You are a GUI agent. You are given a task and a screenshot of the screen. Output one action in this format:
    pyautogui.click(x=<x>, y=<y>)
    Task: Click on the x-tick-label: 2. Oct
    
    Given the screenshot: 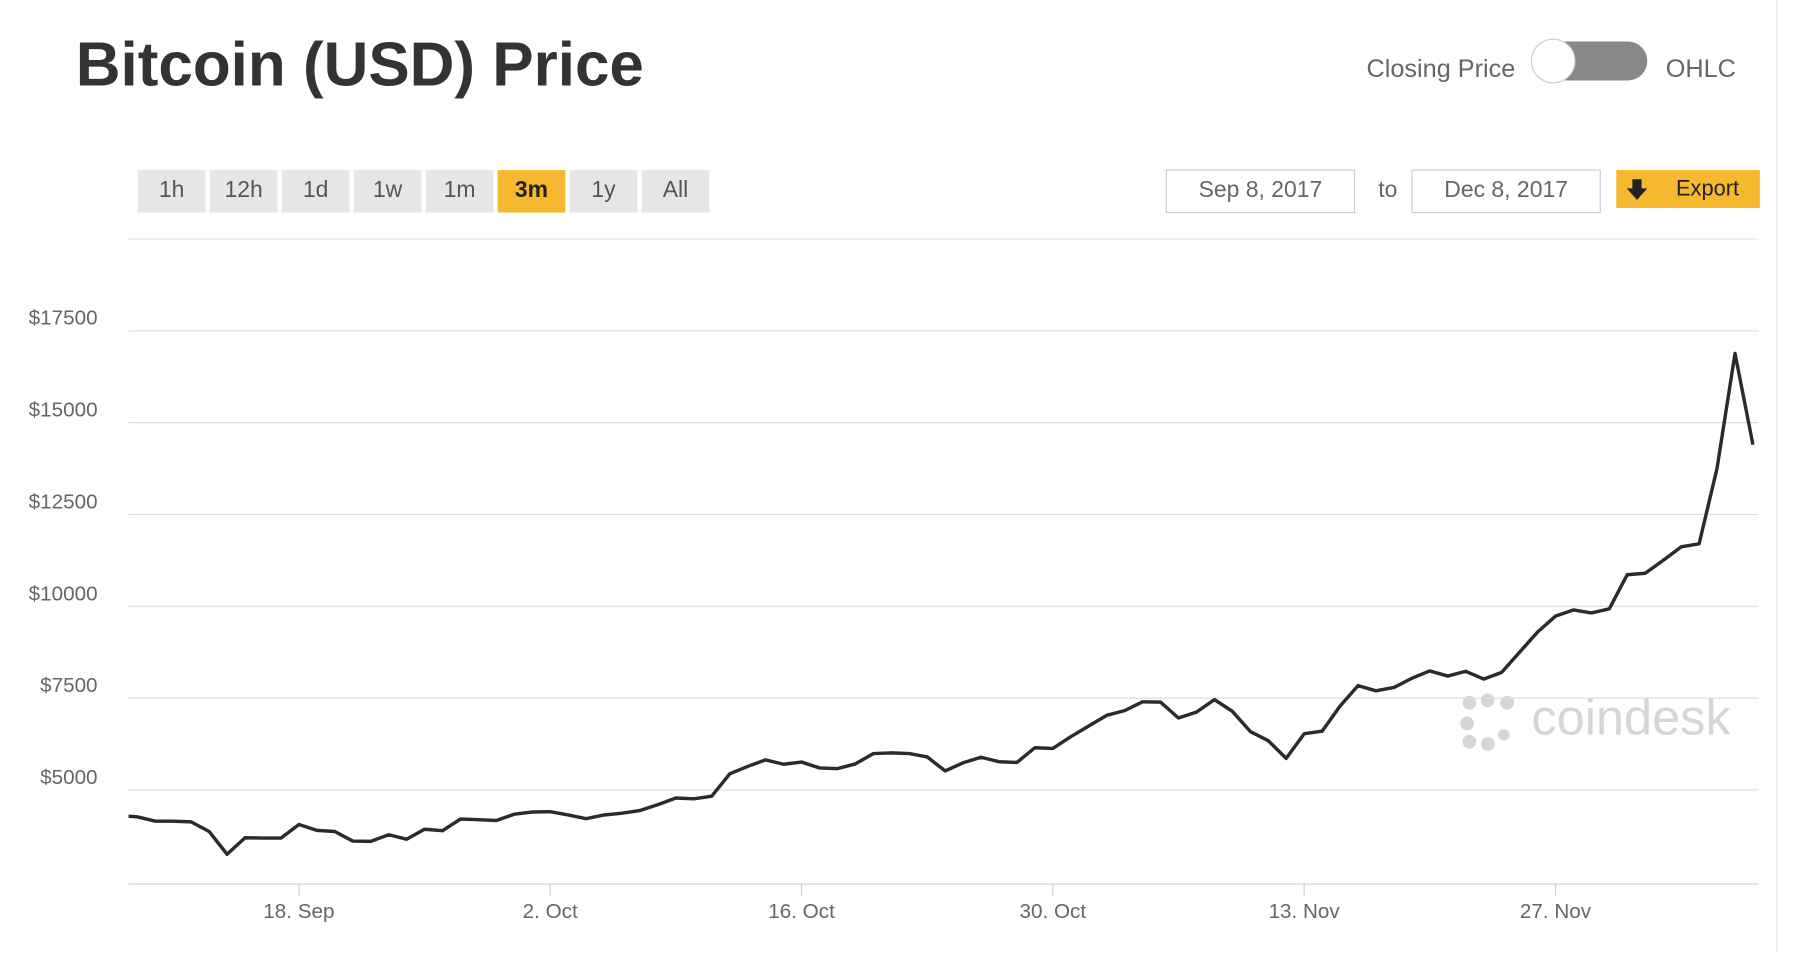 What is the action you would take?
    pyautogui.click(x=550, y=911)
    